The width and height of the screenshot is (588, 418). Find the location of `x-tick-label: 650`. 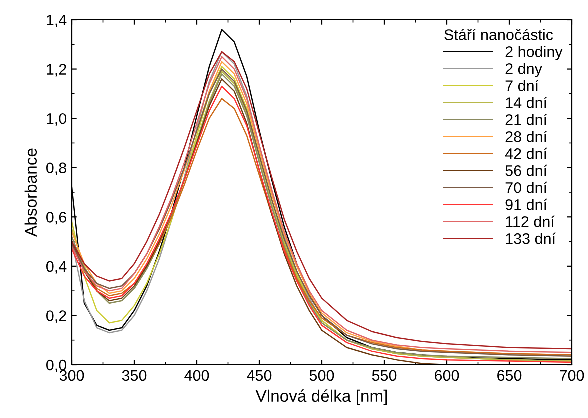

x-tick-label: 650 is located at coordinates (510, 376).